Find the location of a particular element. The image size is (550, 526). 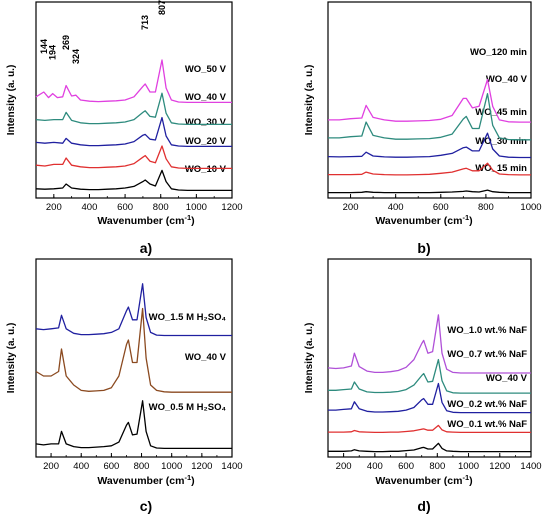

peak-annotation: 269 is located at coordinates (66, 42).